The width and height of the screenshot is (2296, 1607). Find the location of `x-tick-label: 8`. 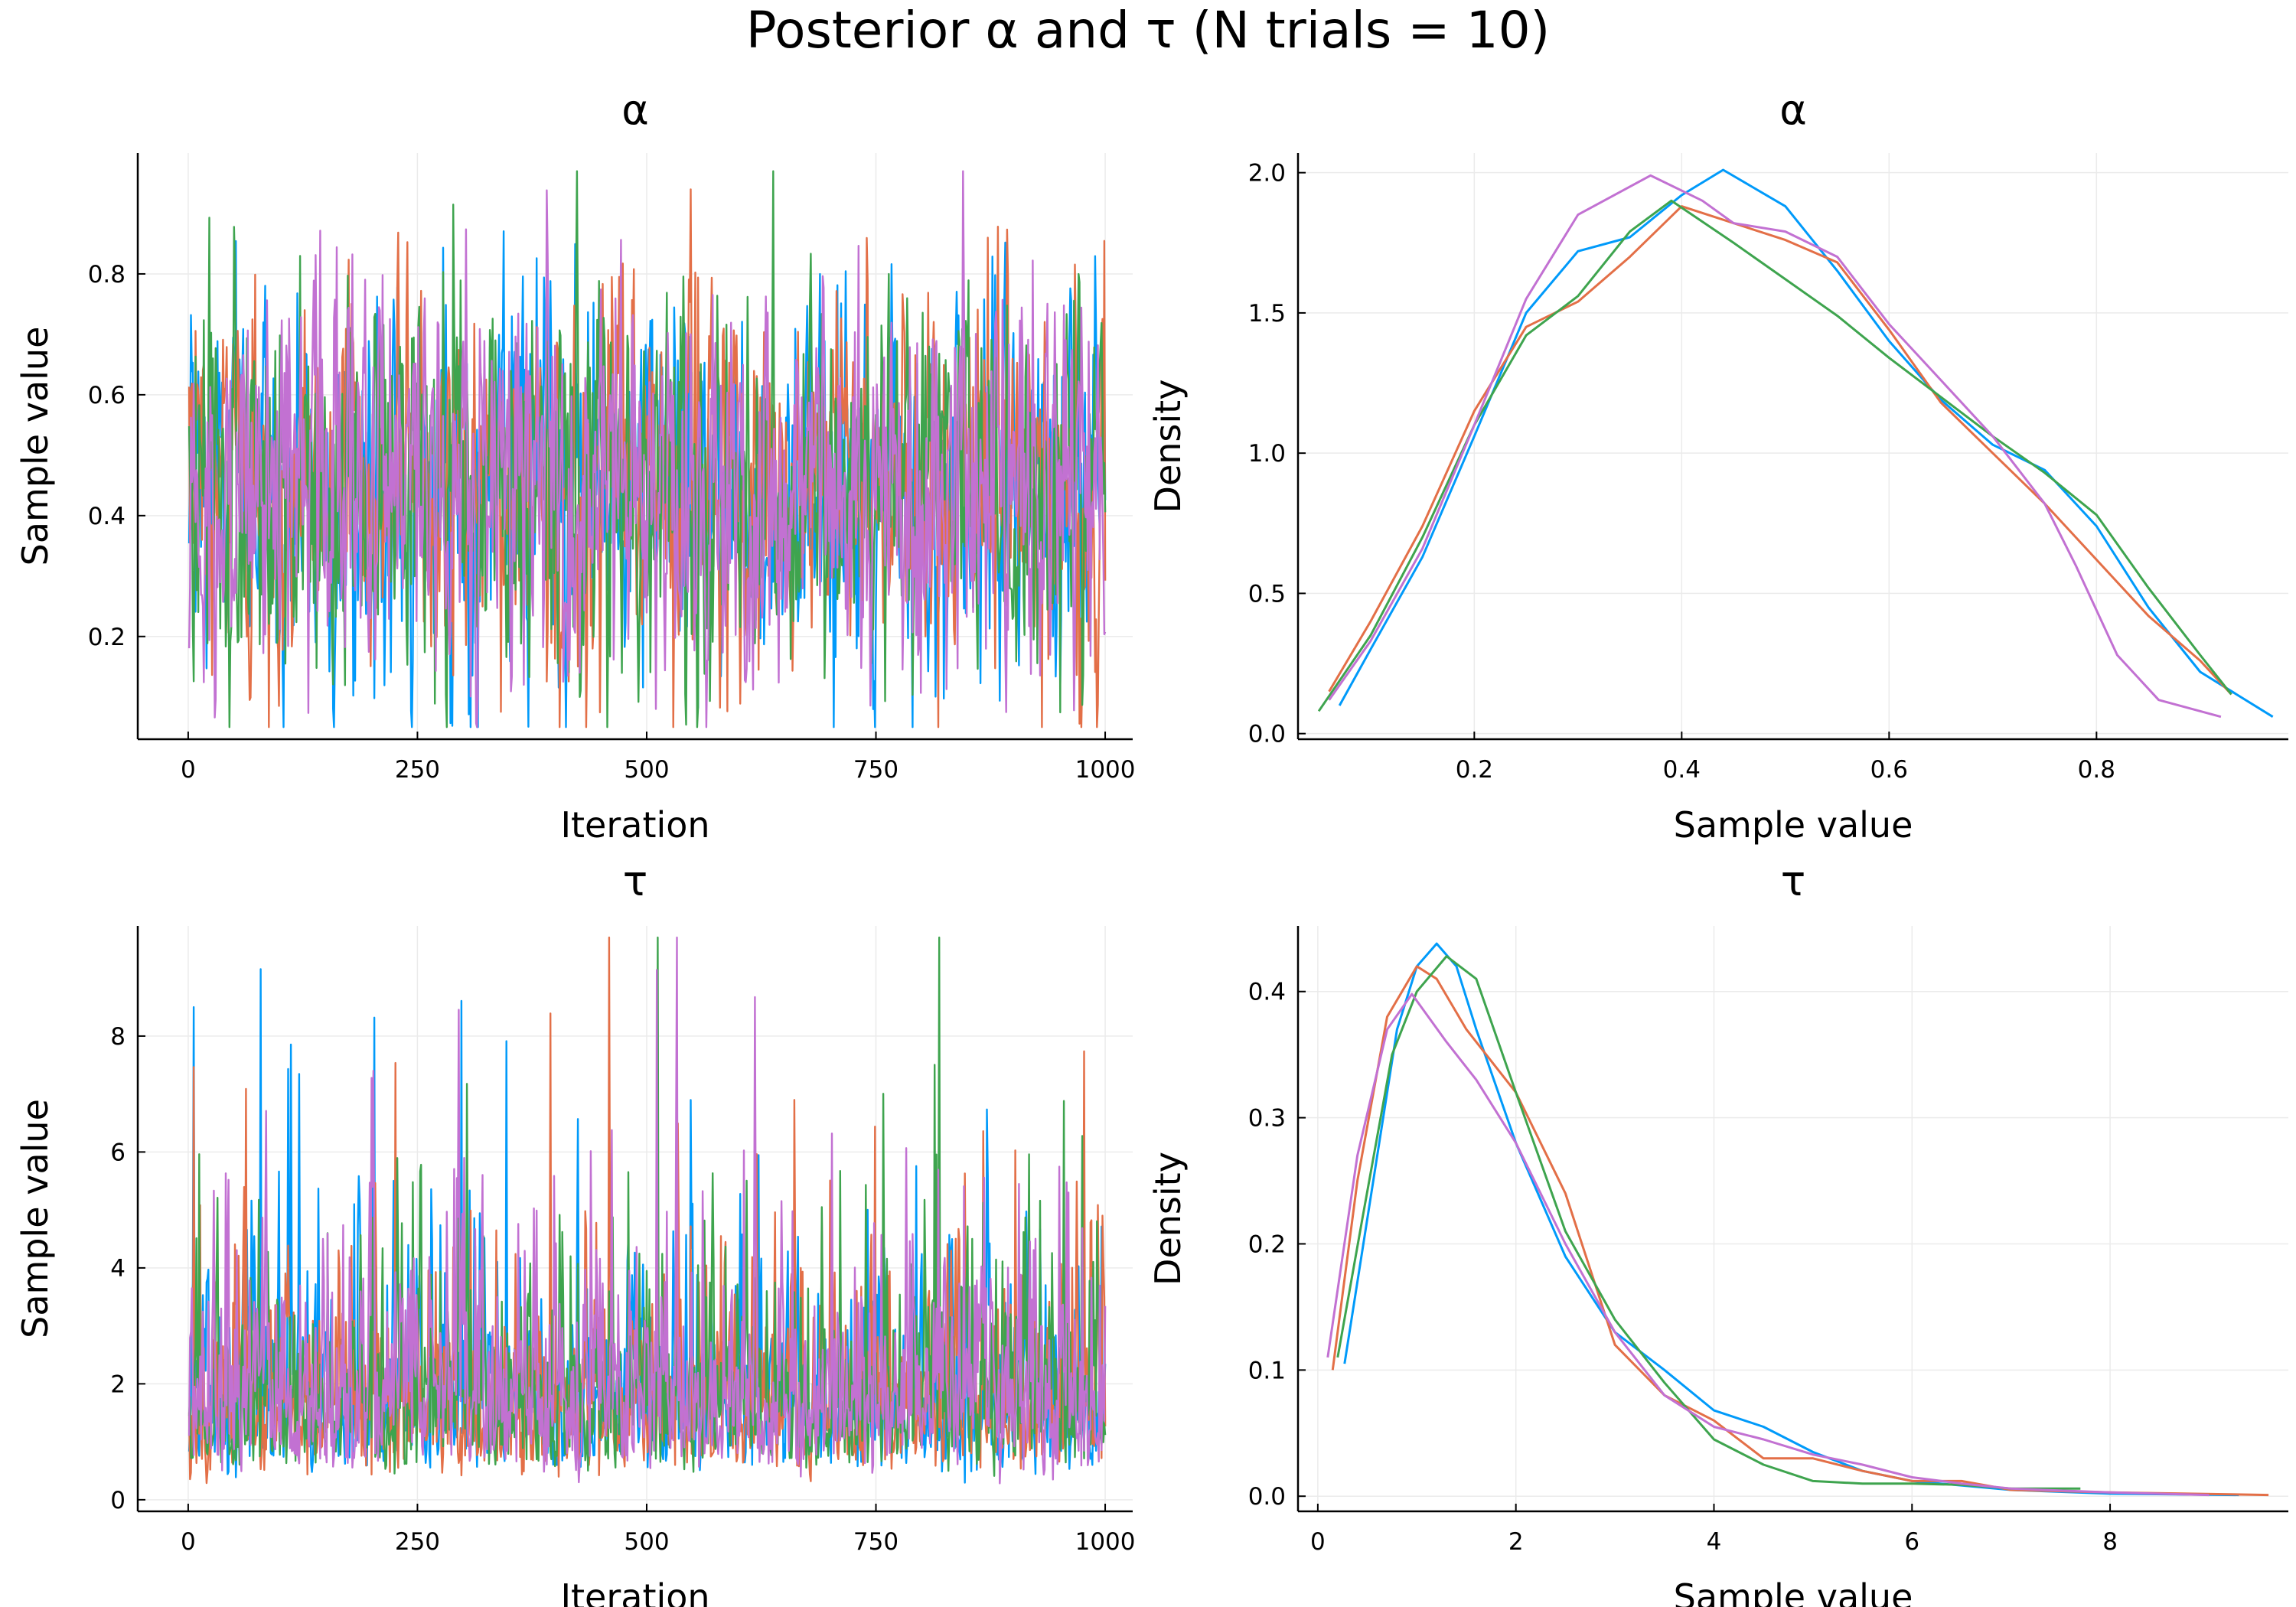

x-tick-label: 8 is located at coordinates (2110, 1542).